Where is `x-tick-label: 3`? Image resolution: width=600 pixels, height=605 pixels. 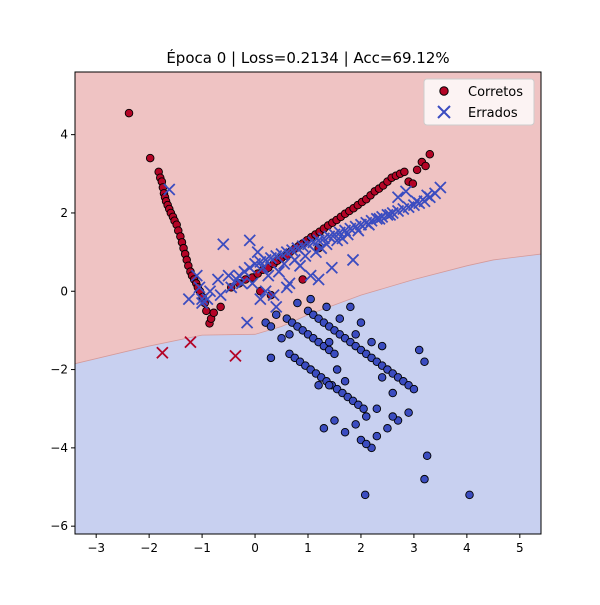 x-tick-label: 3 is located at coordinates (414, 548).